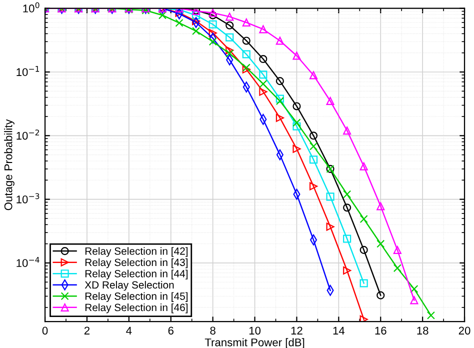  What do you see at coordinates (45, 330) in the screenshot?
I see `x-tick-label: 0` at bounding box center [45, 330].